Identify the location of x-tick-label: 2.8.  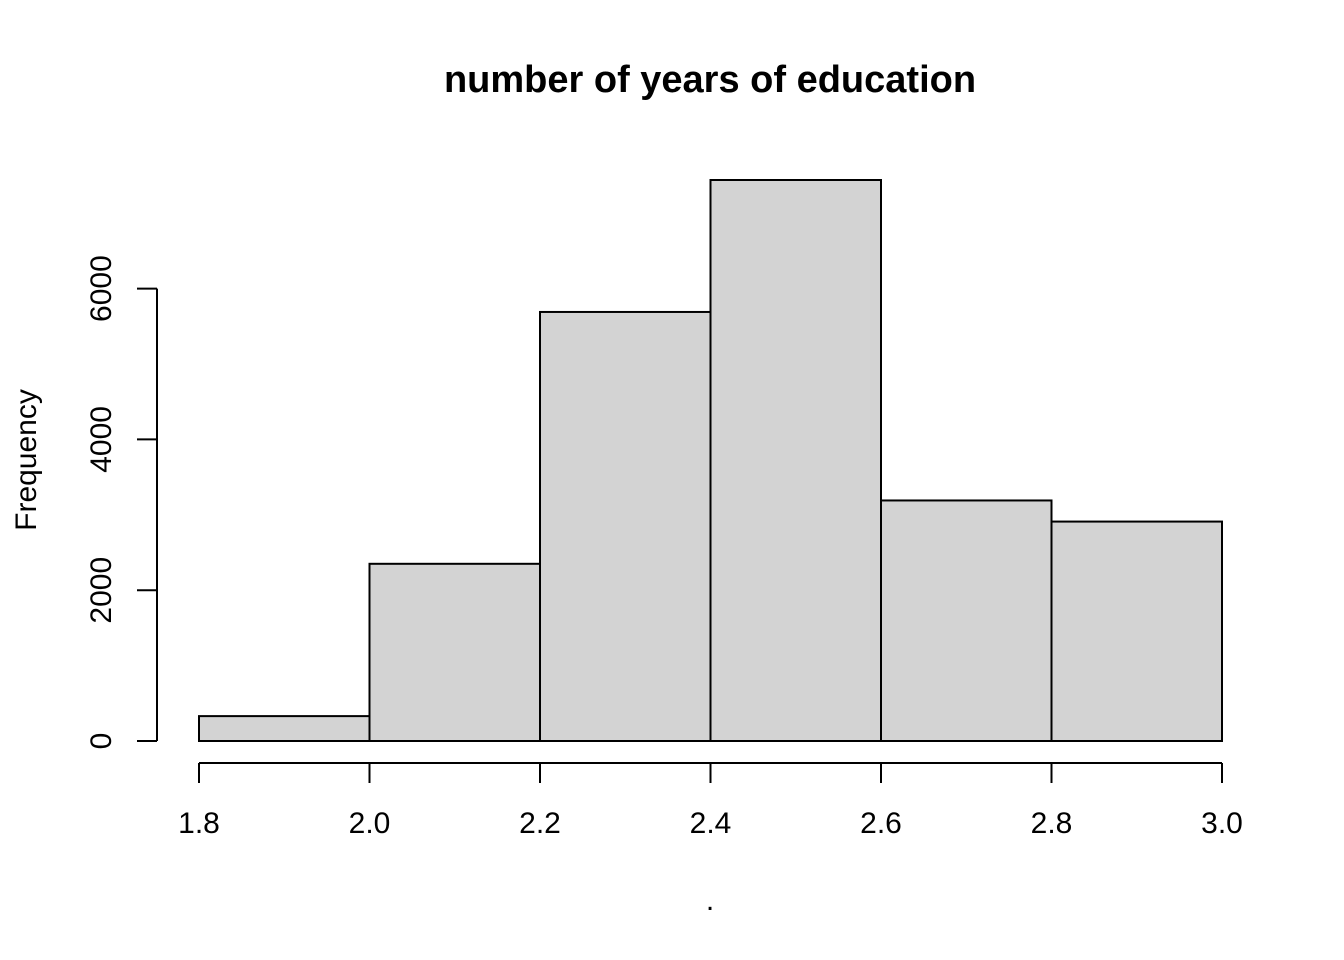
(1052, 823).